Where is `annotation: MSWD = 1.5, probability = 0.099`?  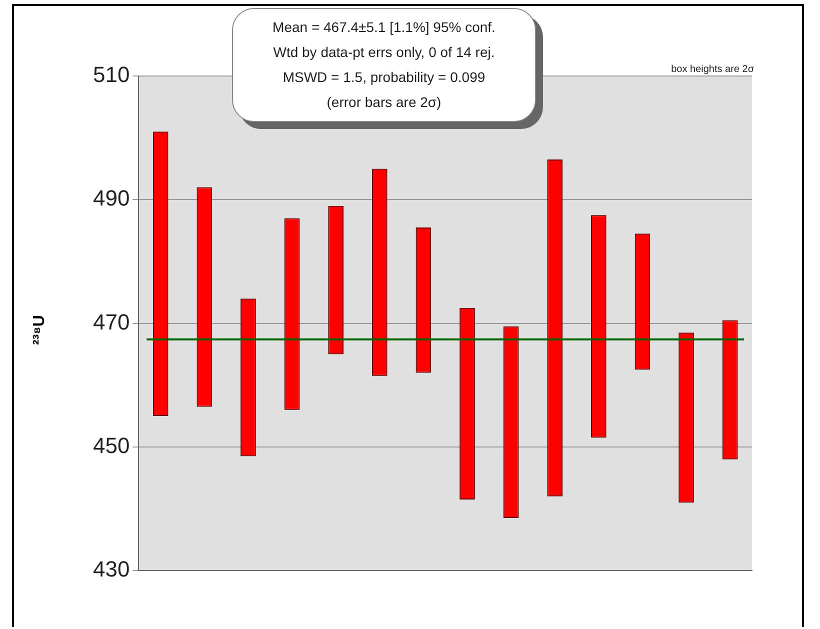
annotation: MSWD = 1.5, probability = 0.099 is located at coordinates (384, 77).